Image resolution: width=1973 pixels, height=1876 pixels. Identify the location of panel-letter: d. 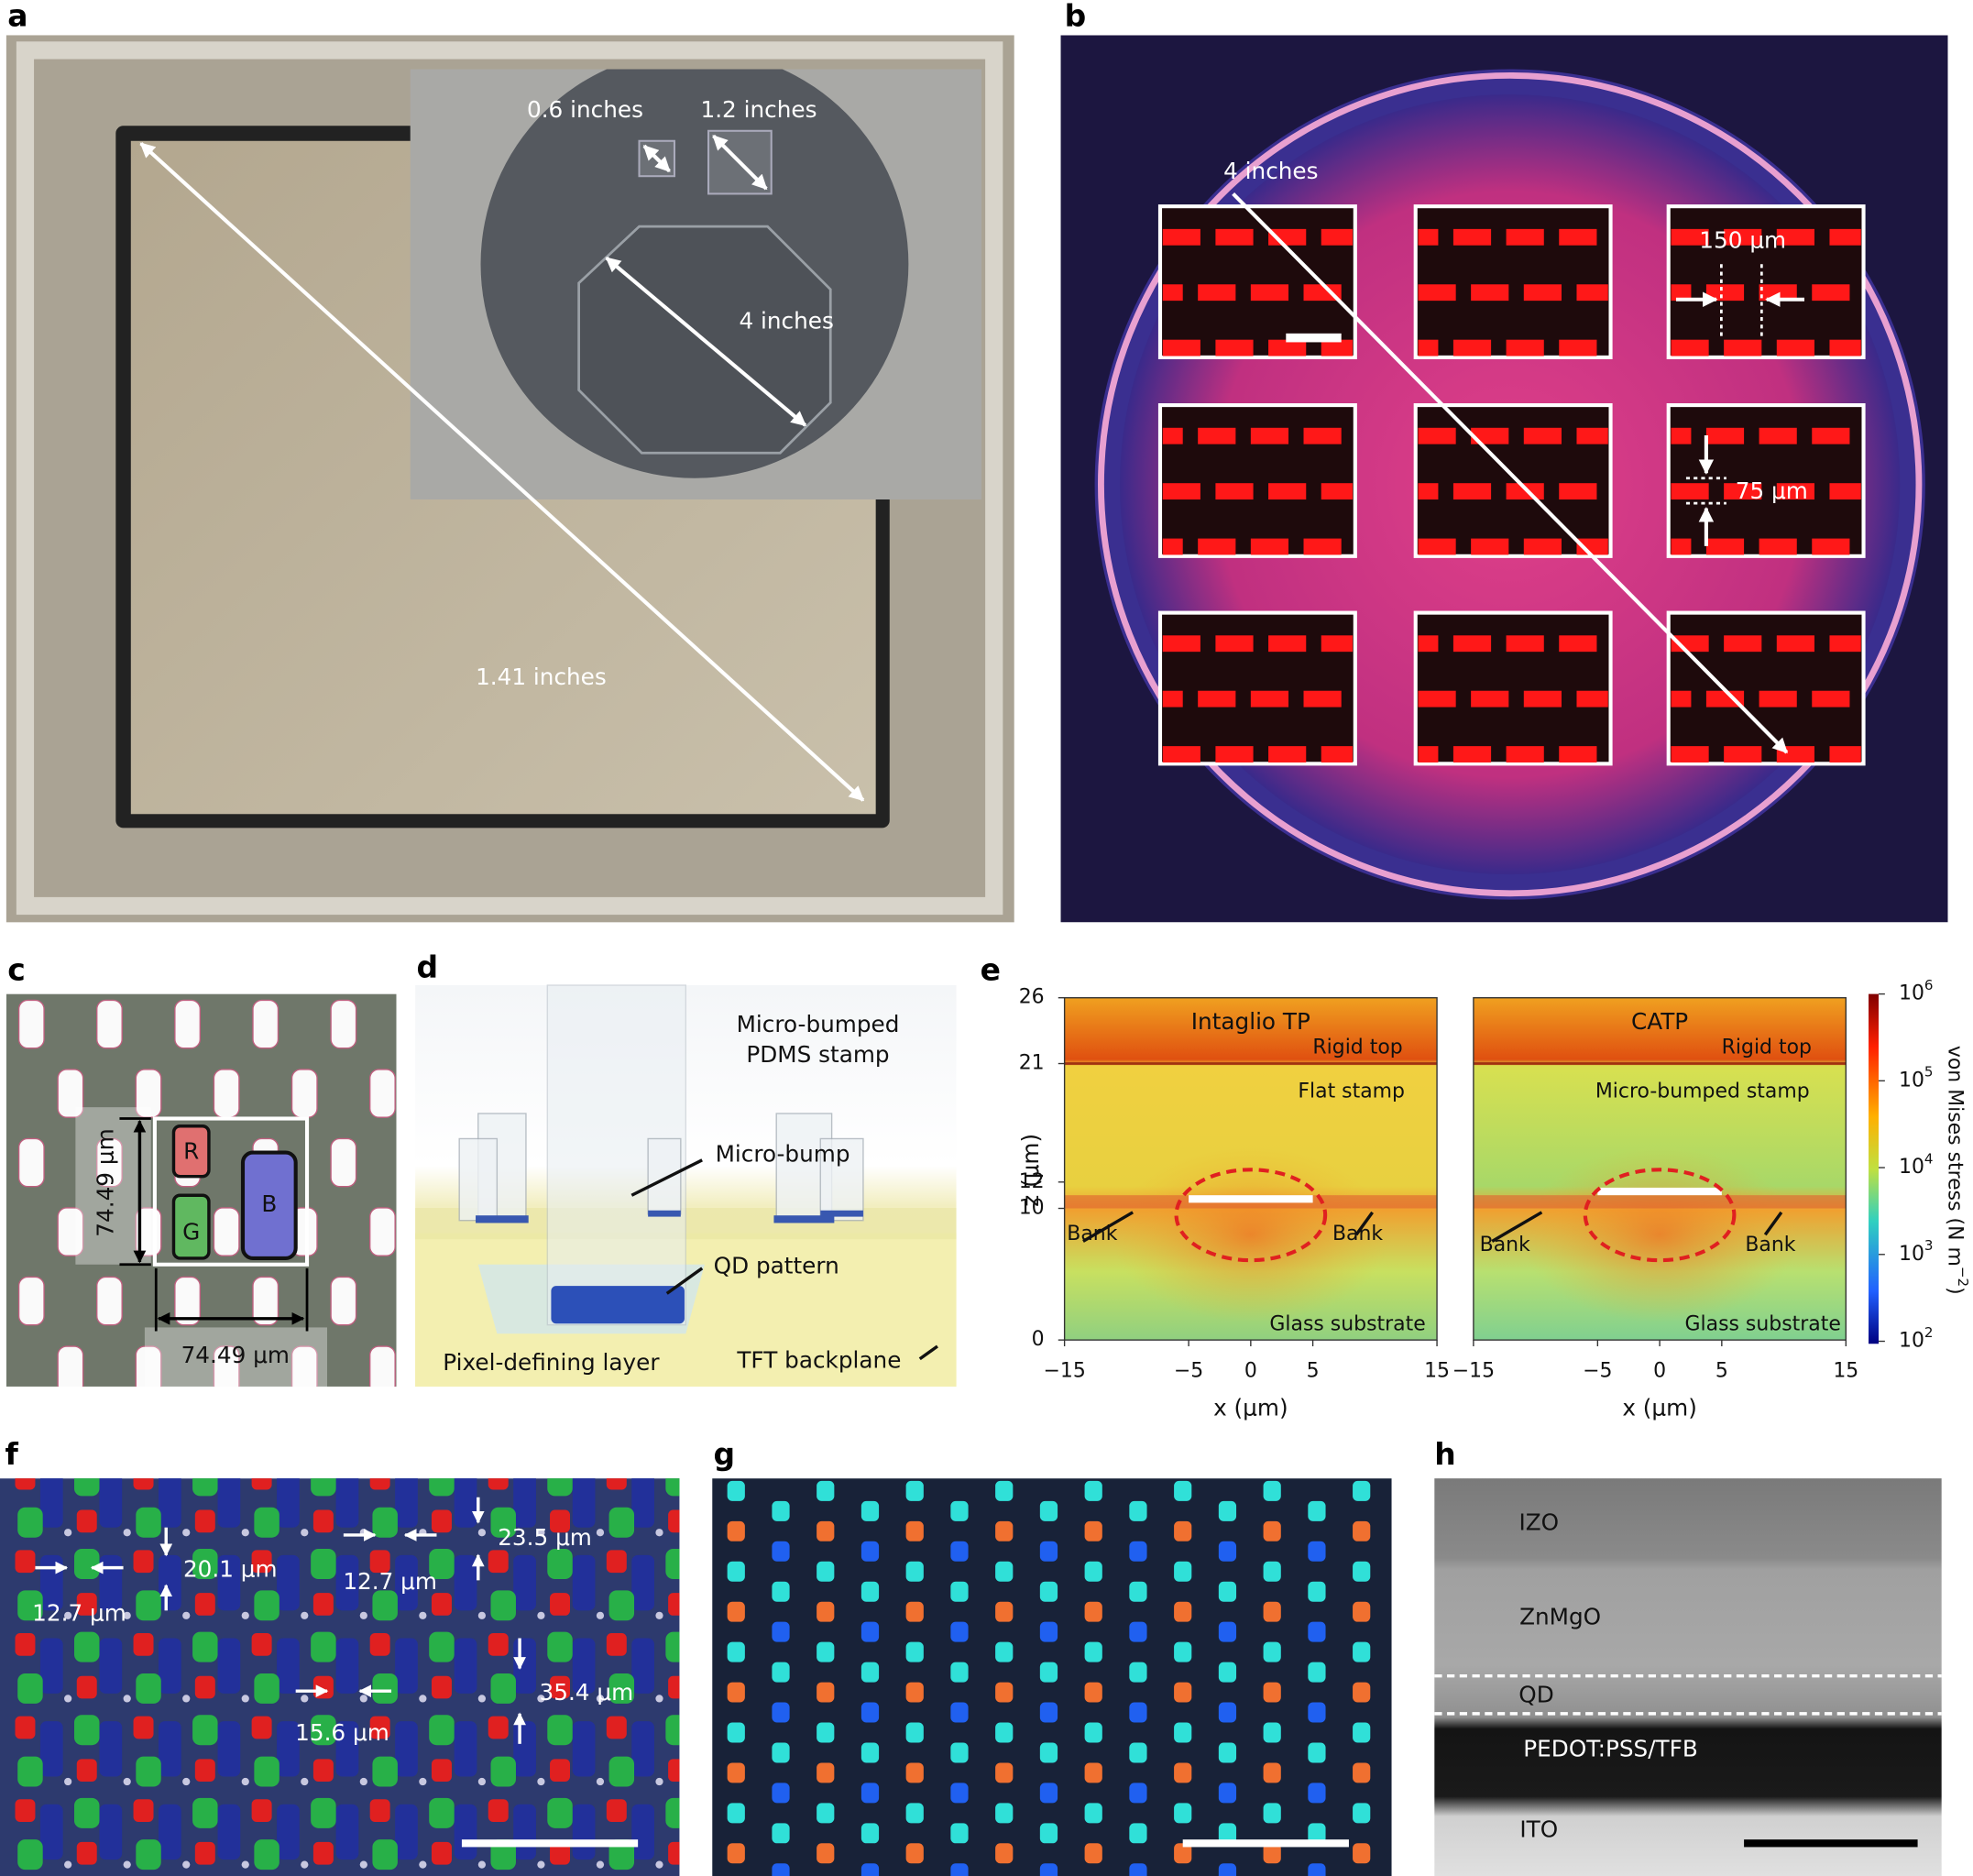
(427, 967).